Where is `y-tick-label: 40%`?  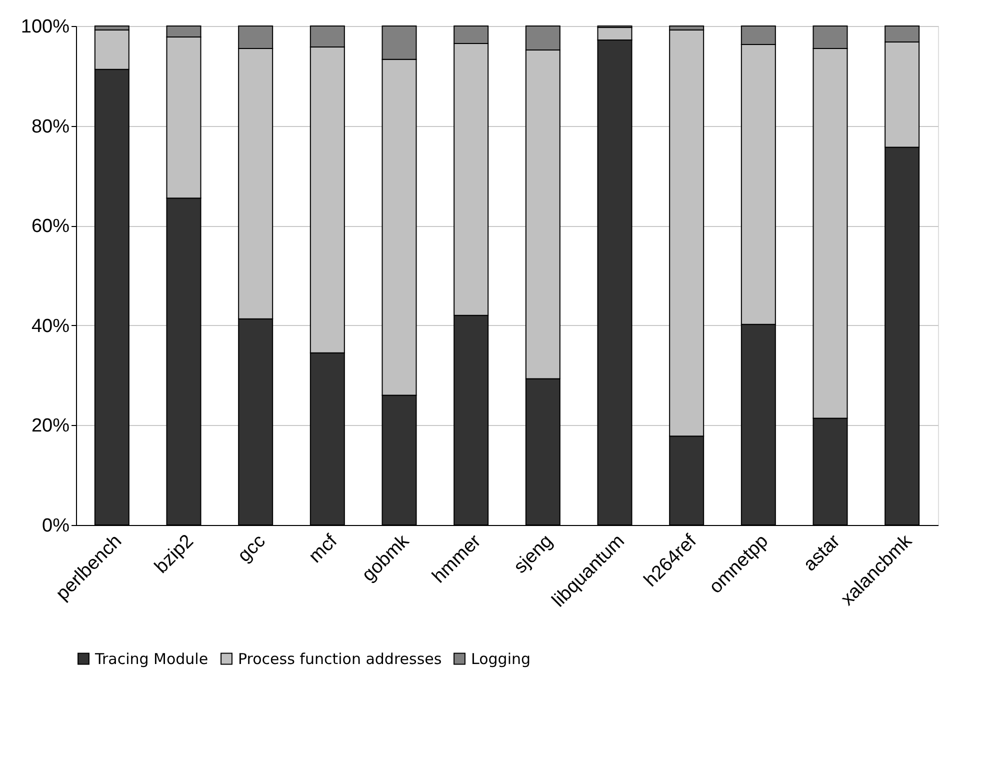
y-tick-label: 40% is located at coordinates (50, 326).